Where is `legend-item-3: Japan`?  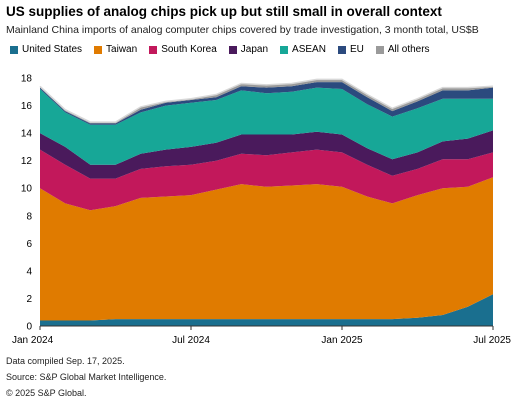
legend-item-3: Japan is located at coordinates (248, 49).